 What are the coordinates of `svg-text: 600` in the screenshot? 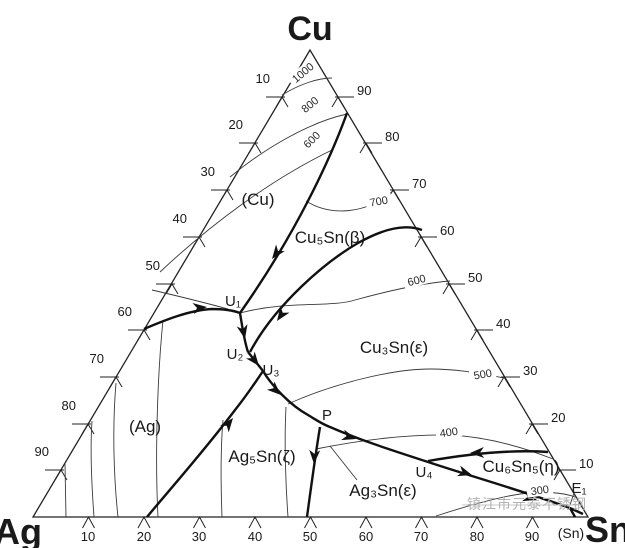 It's located at (416, 281).